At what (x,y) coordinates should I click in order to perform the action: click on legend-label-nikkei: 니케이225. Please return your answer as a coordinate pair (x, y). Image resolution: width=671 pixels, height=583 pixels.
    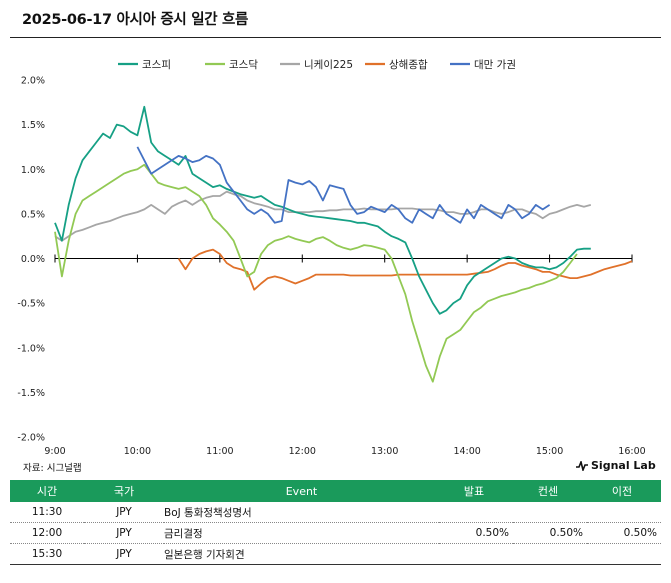
    Looking at the image, I should click on (328, 65).